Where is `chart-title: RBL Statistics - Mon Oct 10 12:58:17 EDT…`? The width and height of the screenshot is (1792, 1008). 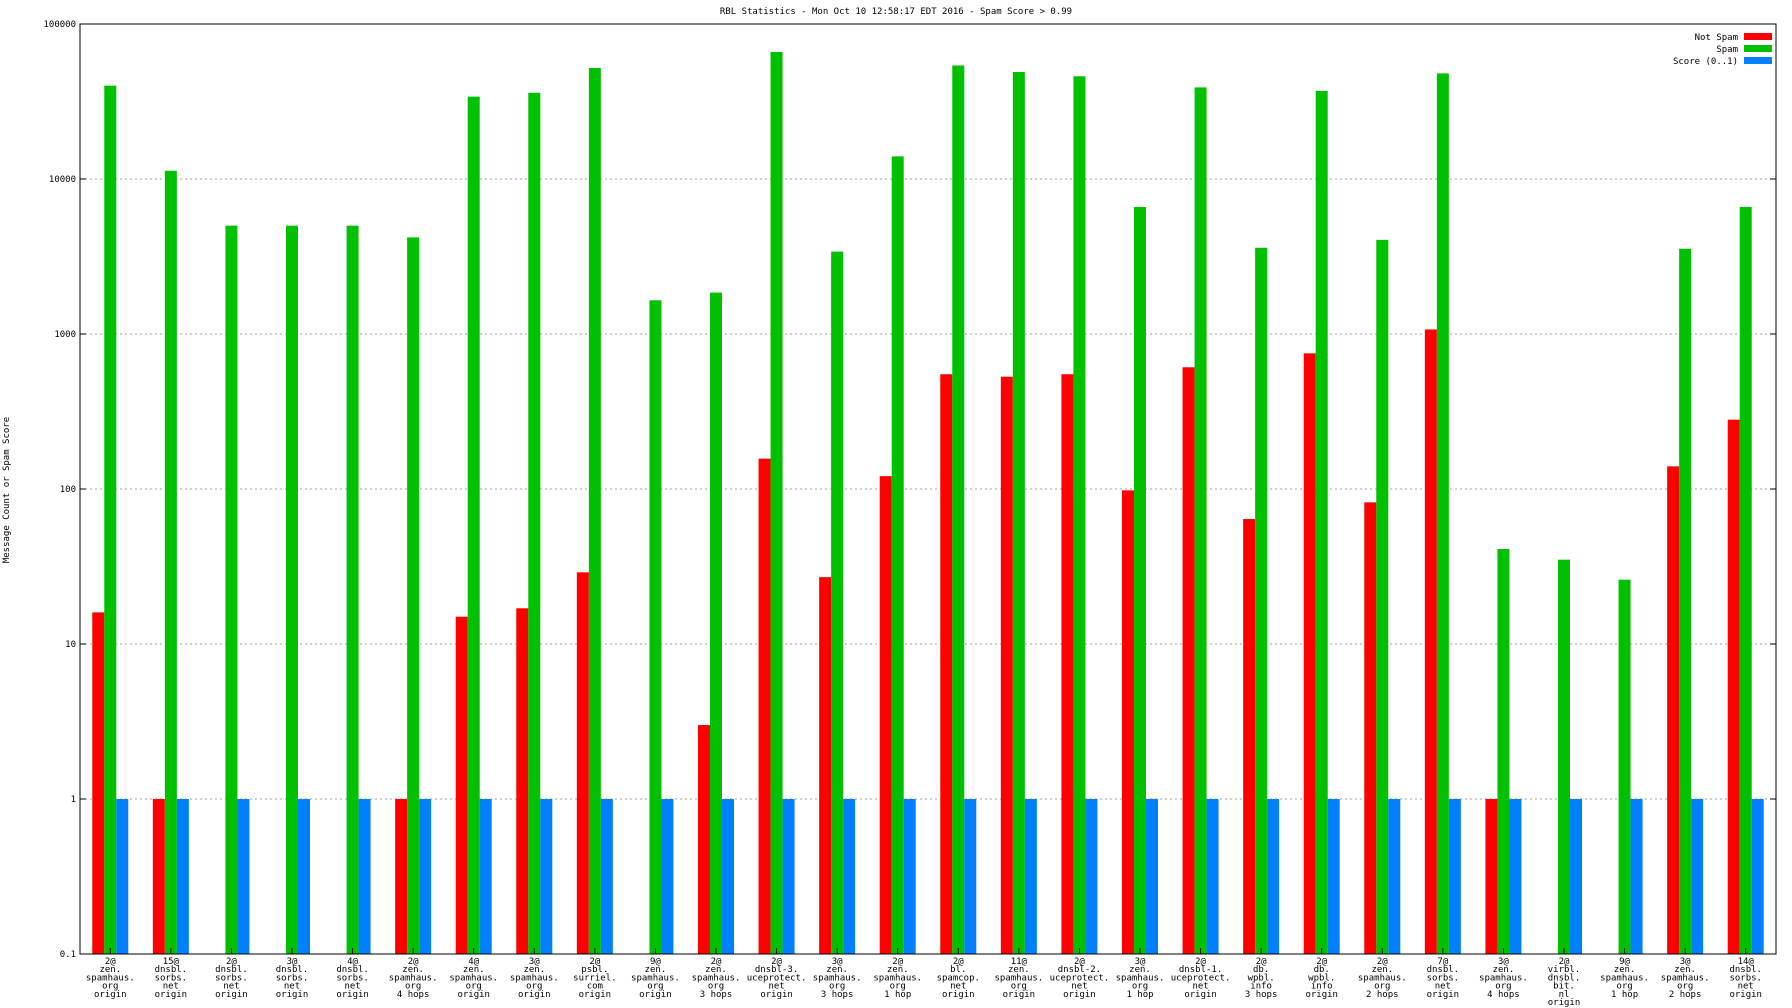
chart-title: RBL Statistics - Mon Oct 10 12:58:17 EDT… is located at coordinates (896, 12).